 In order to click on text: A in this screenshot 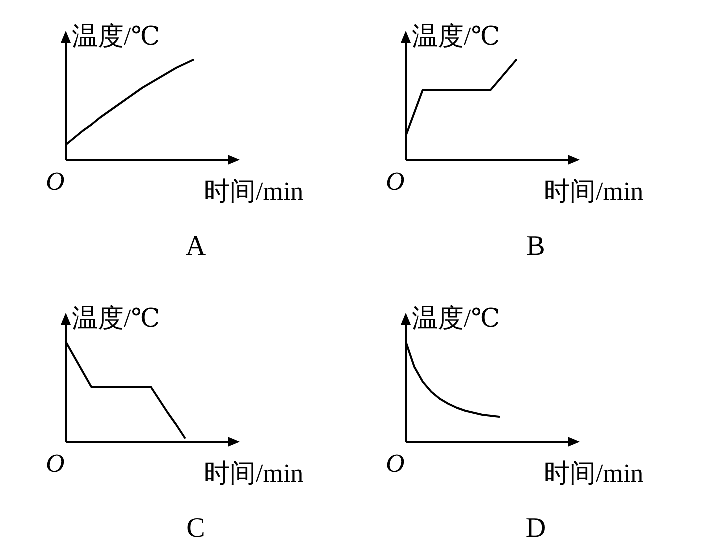, I will do `click(196, 246)`.